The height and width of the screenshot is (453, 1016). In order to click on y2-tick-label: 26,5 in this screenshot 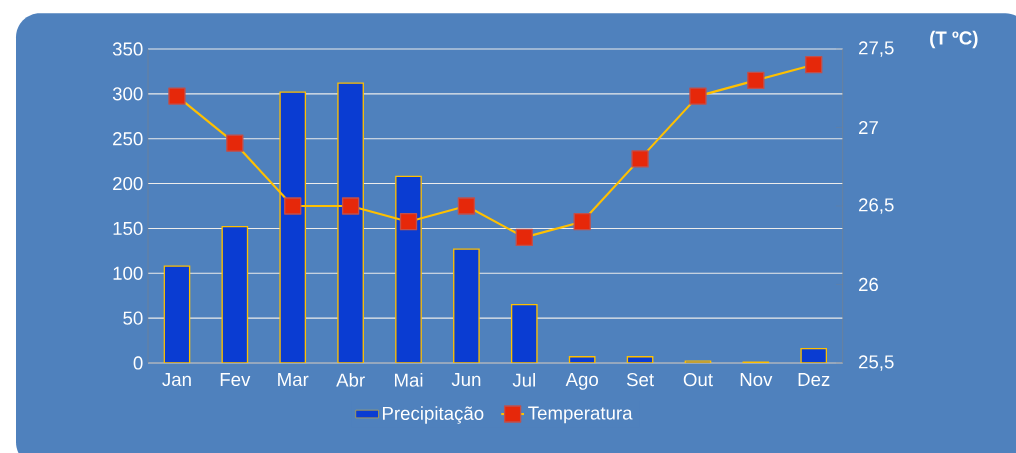, I will do `click(876, 206)`.